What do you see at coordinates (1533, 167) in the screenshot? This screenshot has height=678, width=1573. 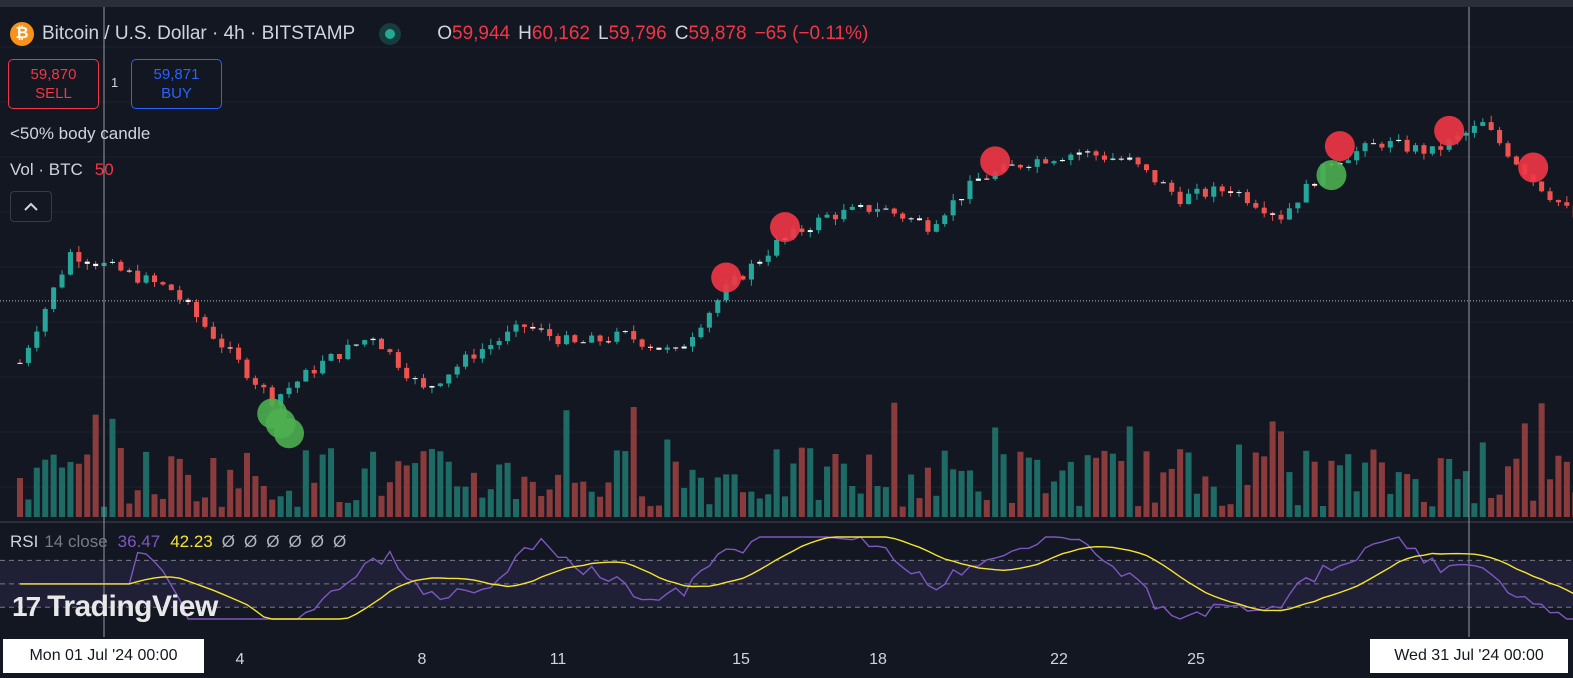 I see `signal-marker` at bounding box center [1533, 167].